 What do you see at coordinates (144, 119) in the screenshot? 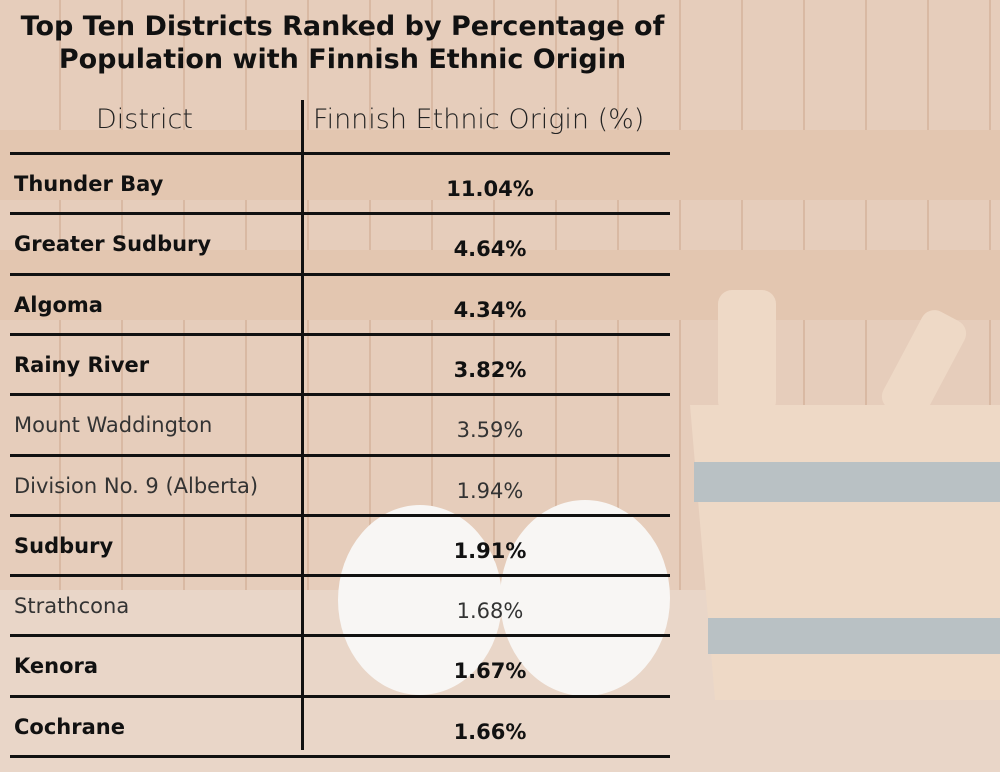
I see `column-header-district: District` at bounding box center [144, 119].